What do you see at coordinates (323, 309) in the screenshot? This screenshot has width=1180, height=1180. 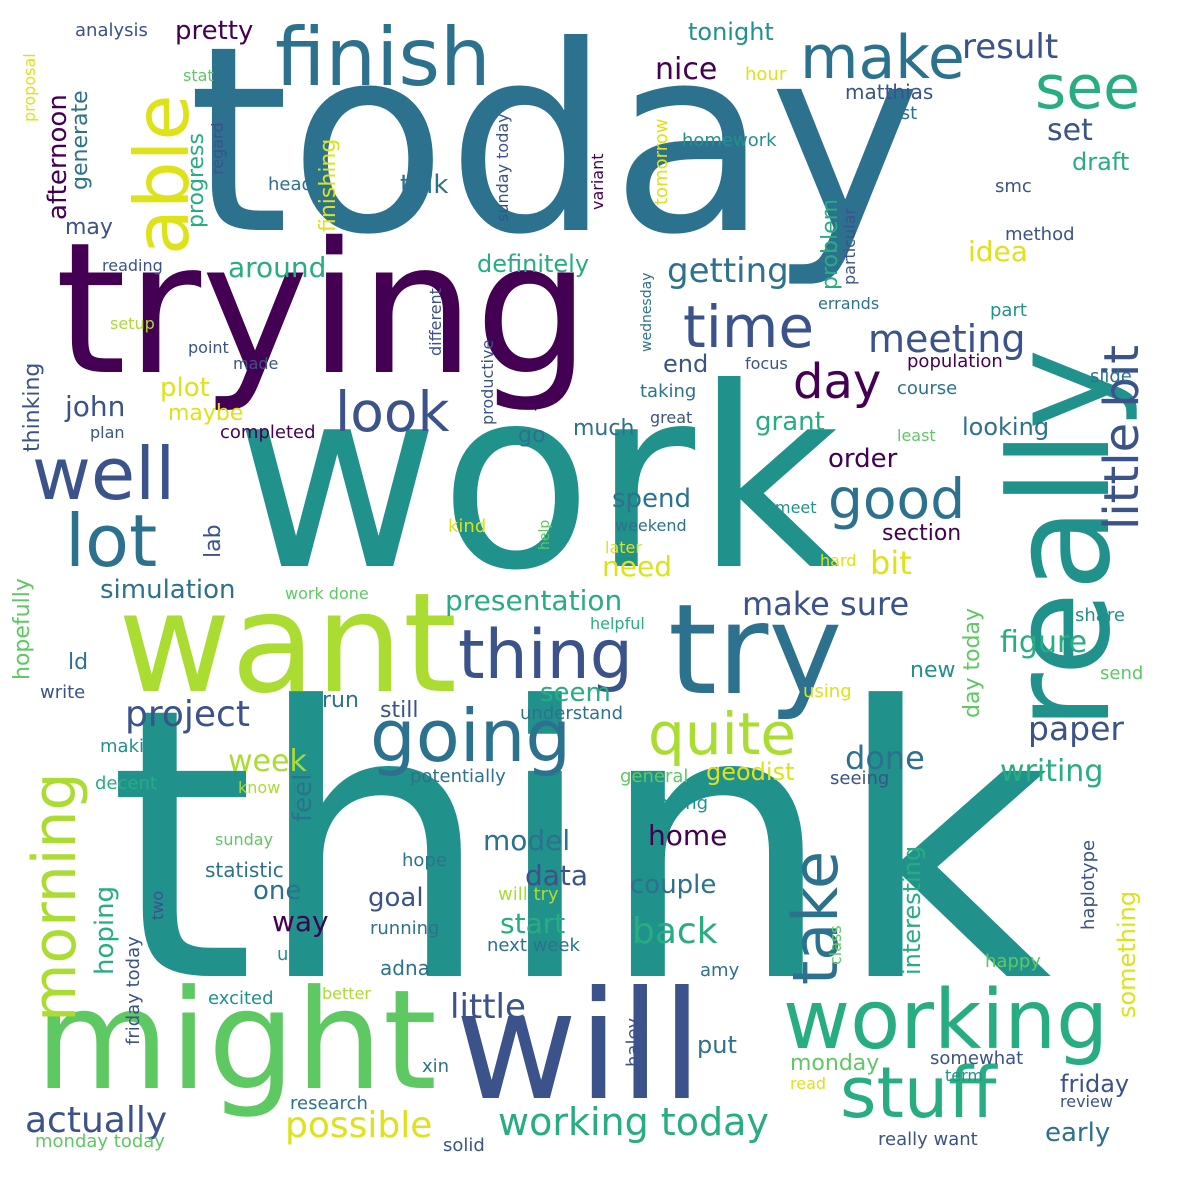 I see `word-trying: trying` at bounding box center [323, 309].